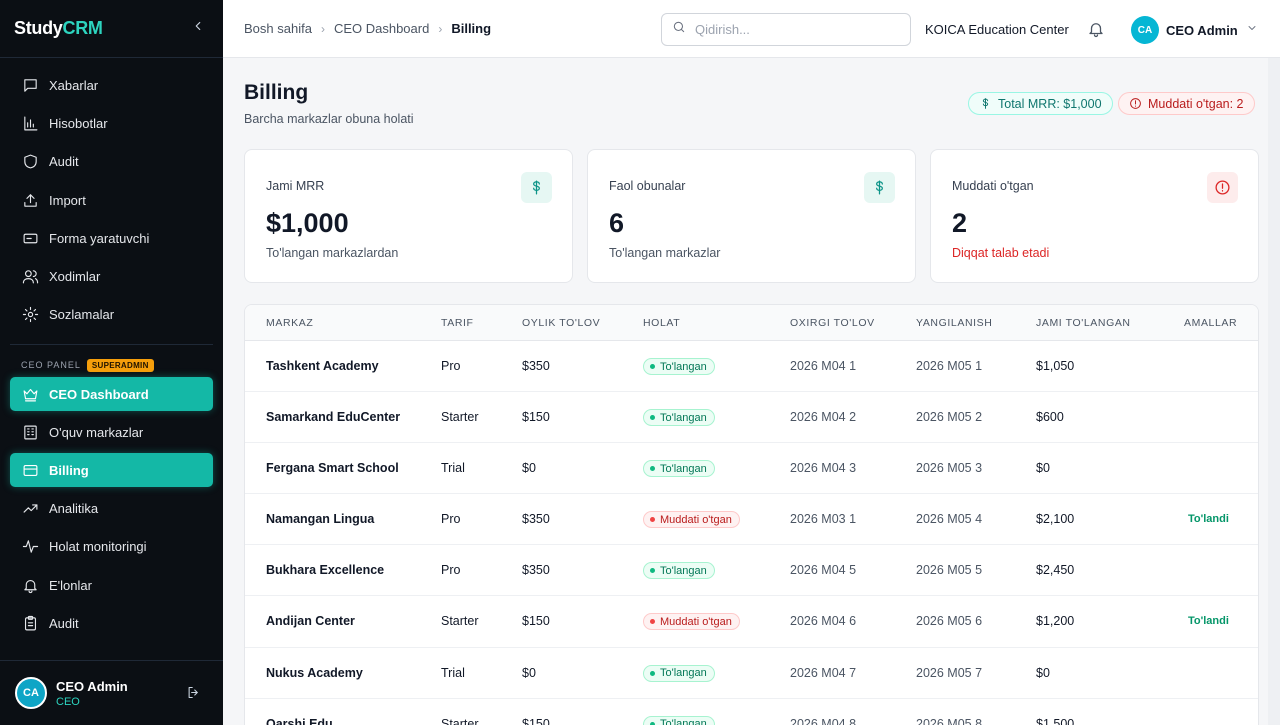 This screenshot has width=1280, height=725. I want to click on sidebar-item-elonlar: E'lonlar, so click(111, 585).